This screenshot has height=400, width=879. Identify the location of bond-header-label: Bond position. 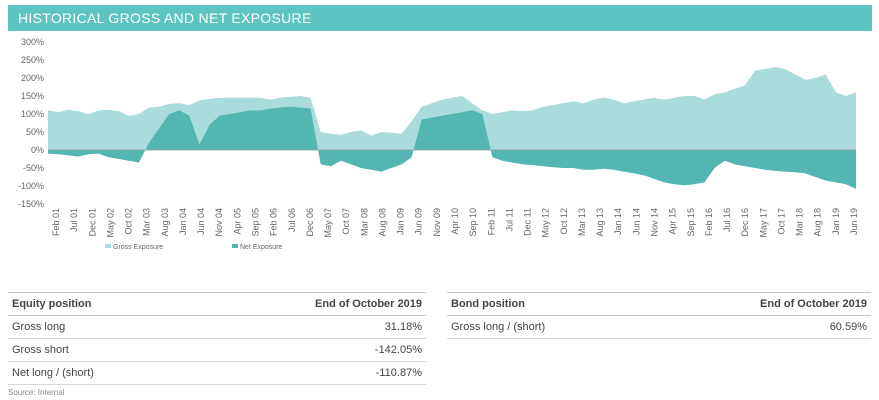
(547, 304).